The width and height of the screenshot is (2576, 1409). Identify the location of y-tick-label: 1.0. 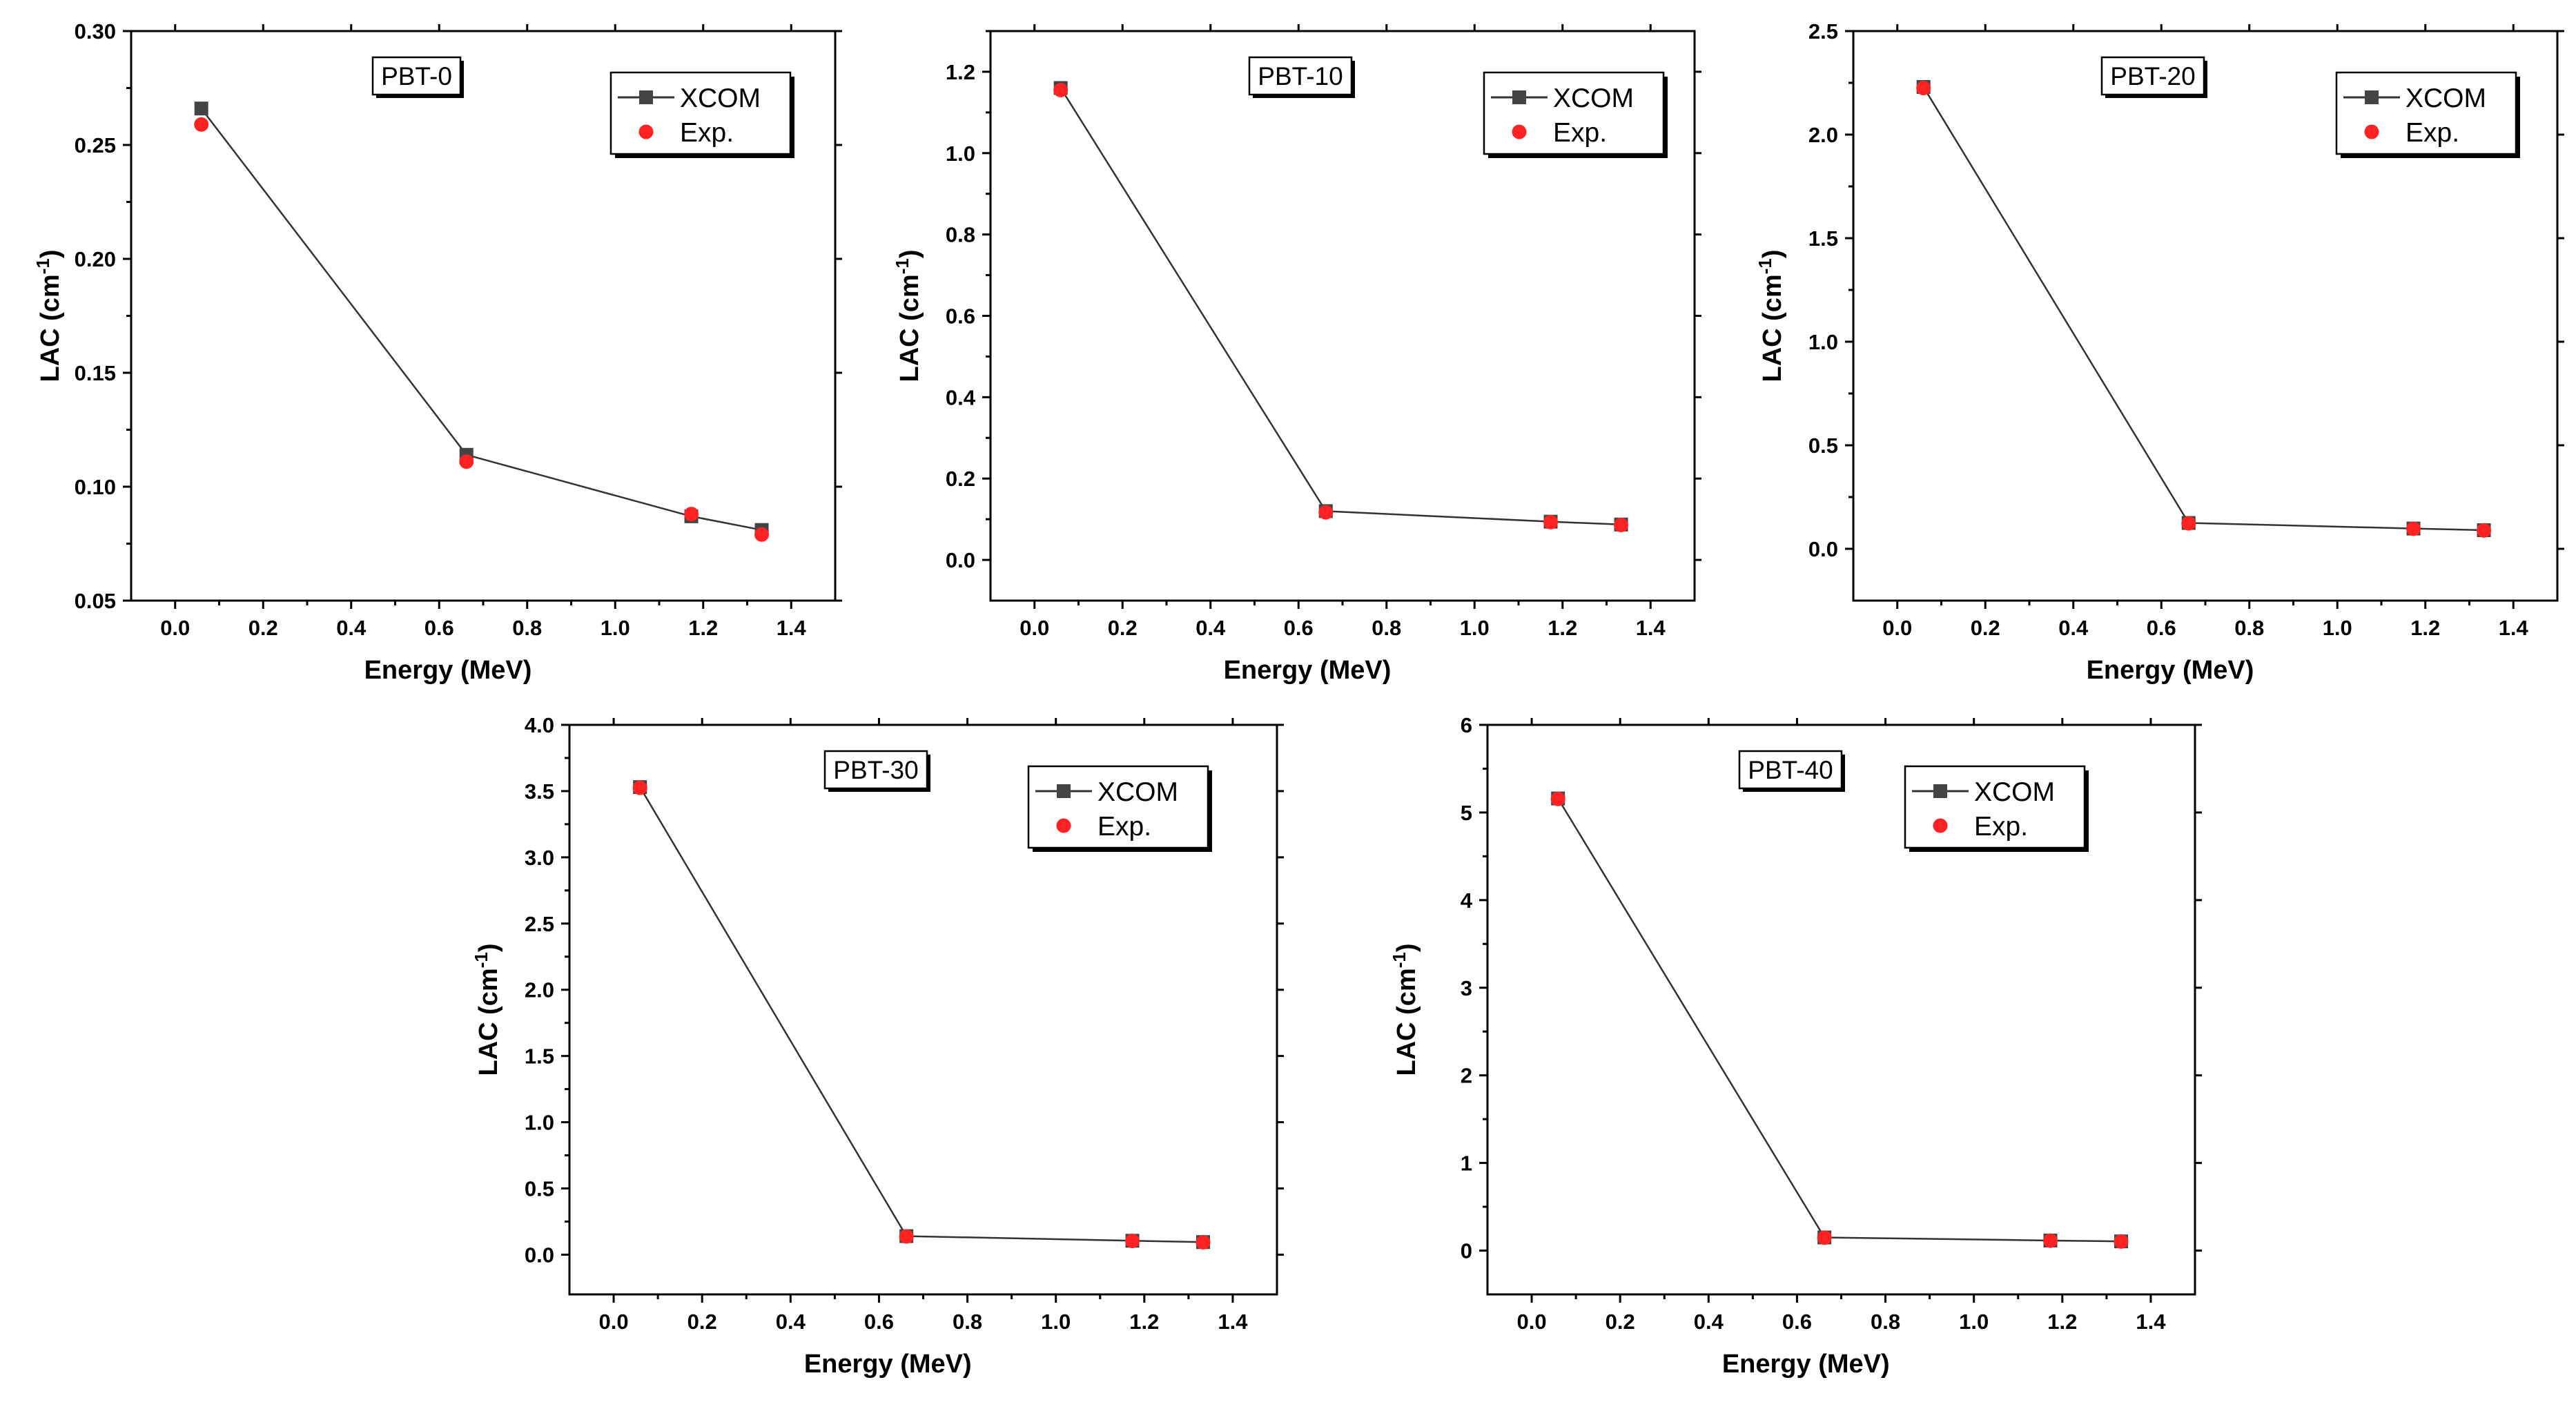
(539, 1123).